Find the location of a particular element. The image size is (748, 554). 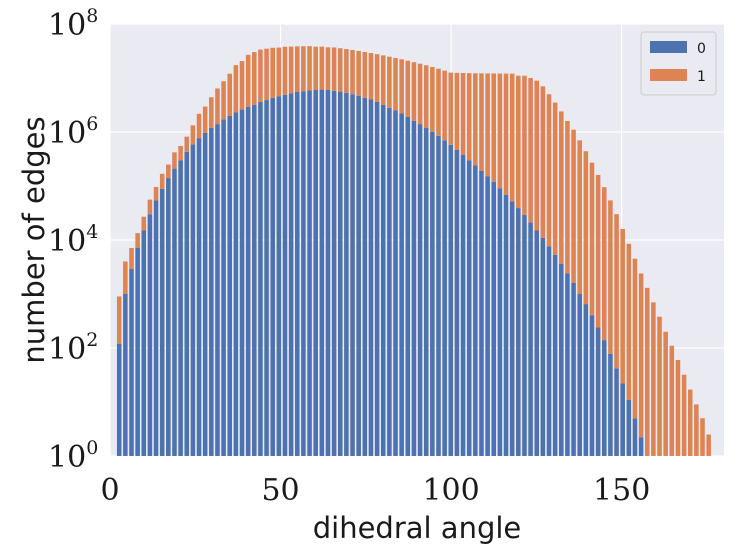

legend-label-0: 0 is located at coordinates (701, 49).